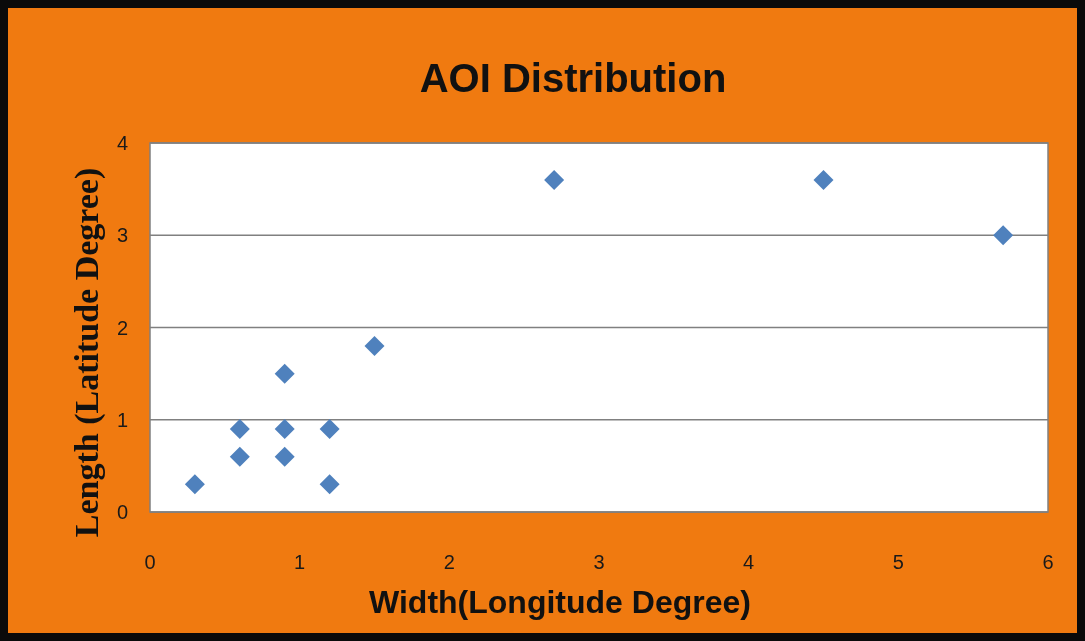  I want to click on y-axis-title: Length (Latitude Degree), so click(87, 352).